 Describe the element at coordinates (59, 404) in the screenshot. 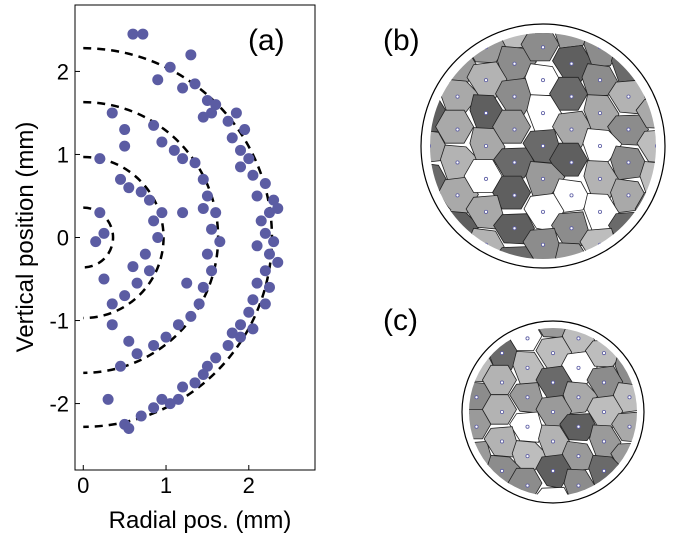

I see `y-tick-label: -2` at that location.